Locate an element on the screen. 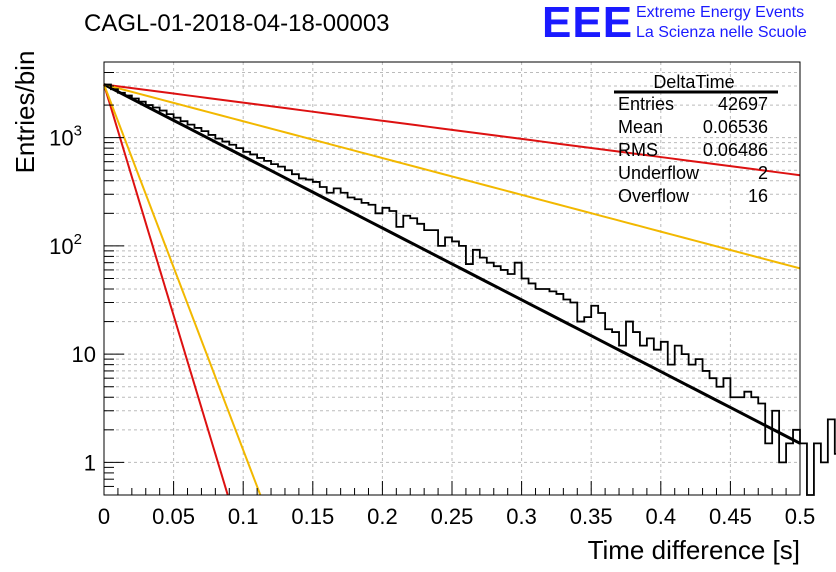 The image size is (836, 572). y-tick-label: 10² is located at coordinates (65, 245).